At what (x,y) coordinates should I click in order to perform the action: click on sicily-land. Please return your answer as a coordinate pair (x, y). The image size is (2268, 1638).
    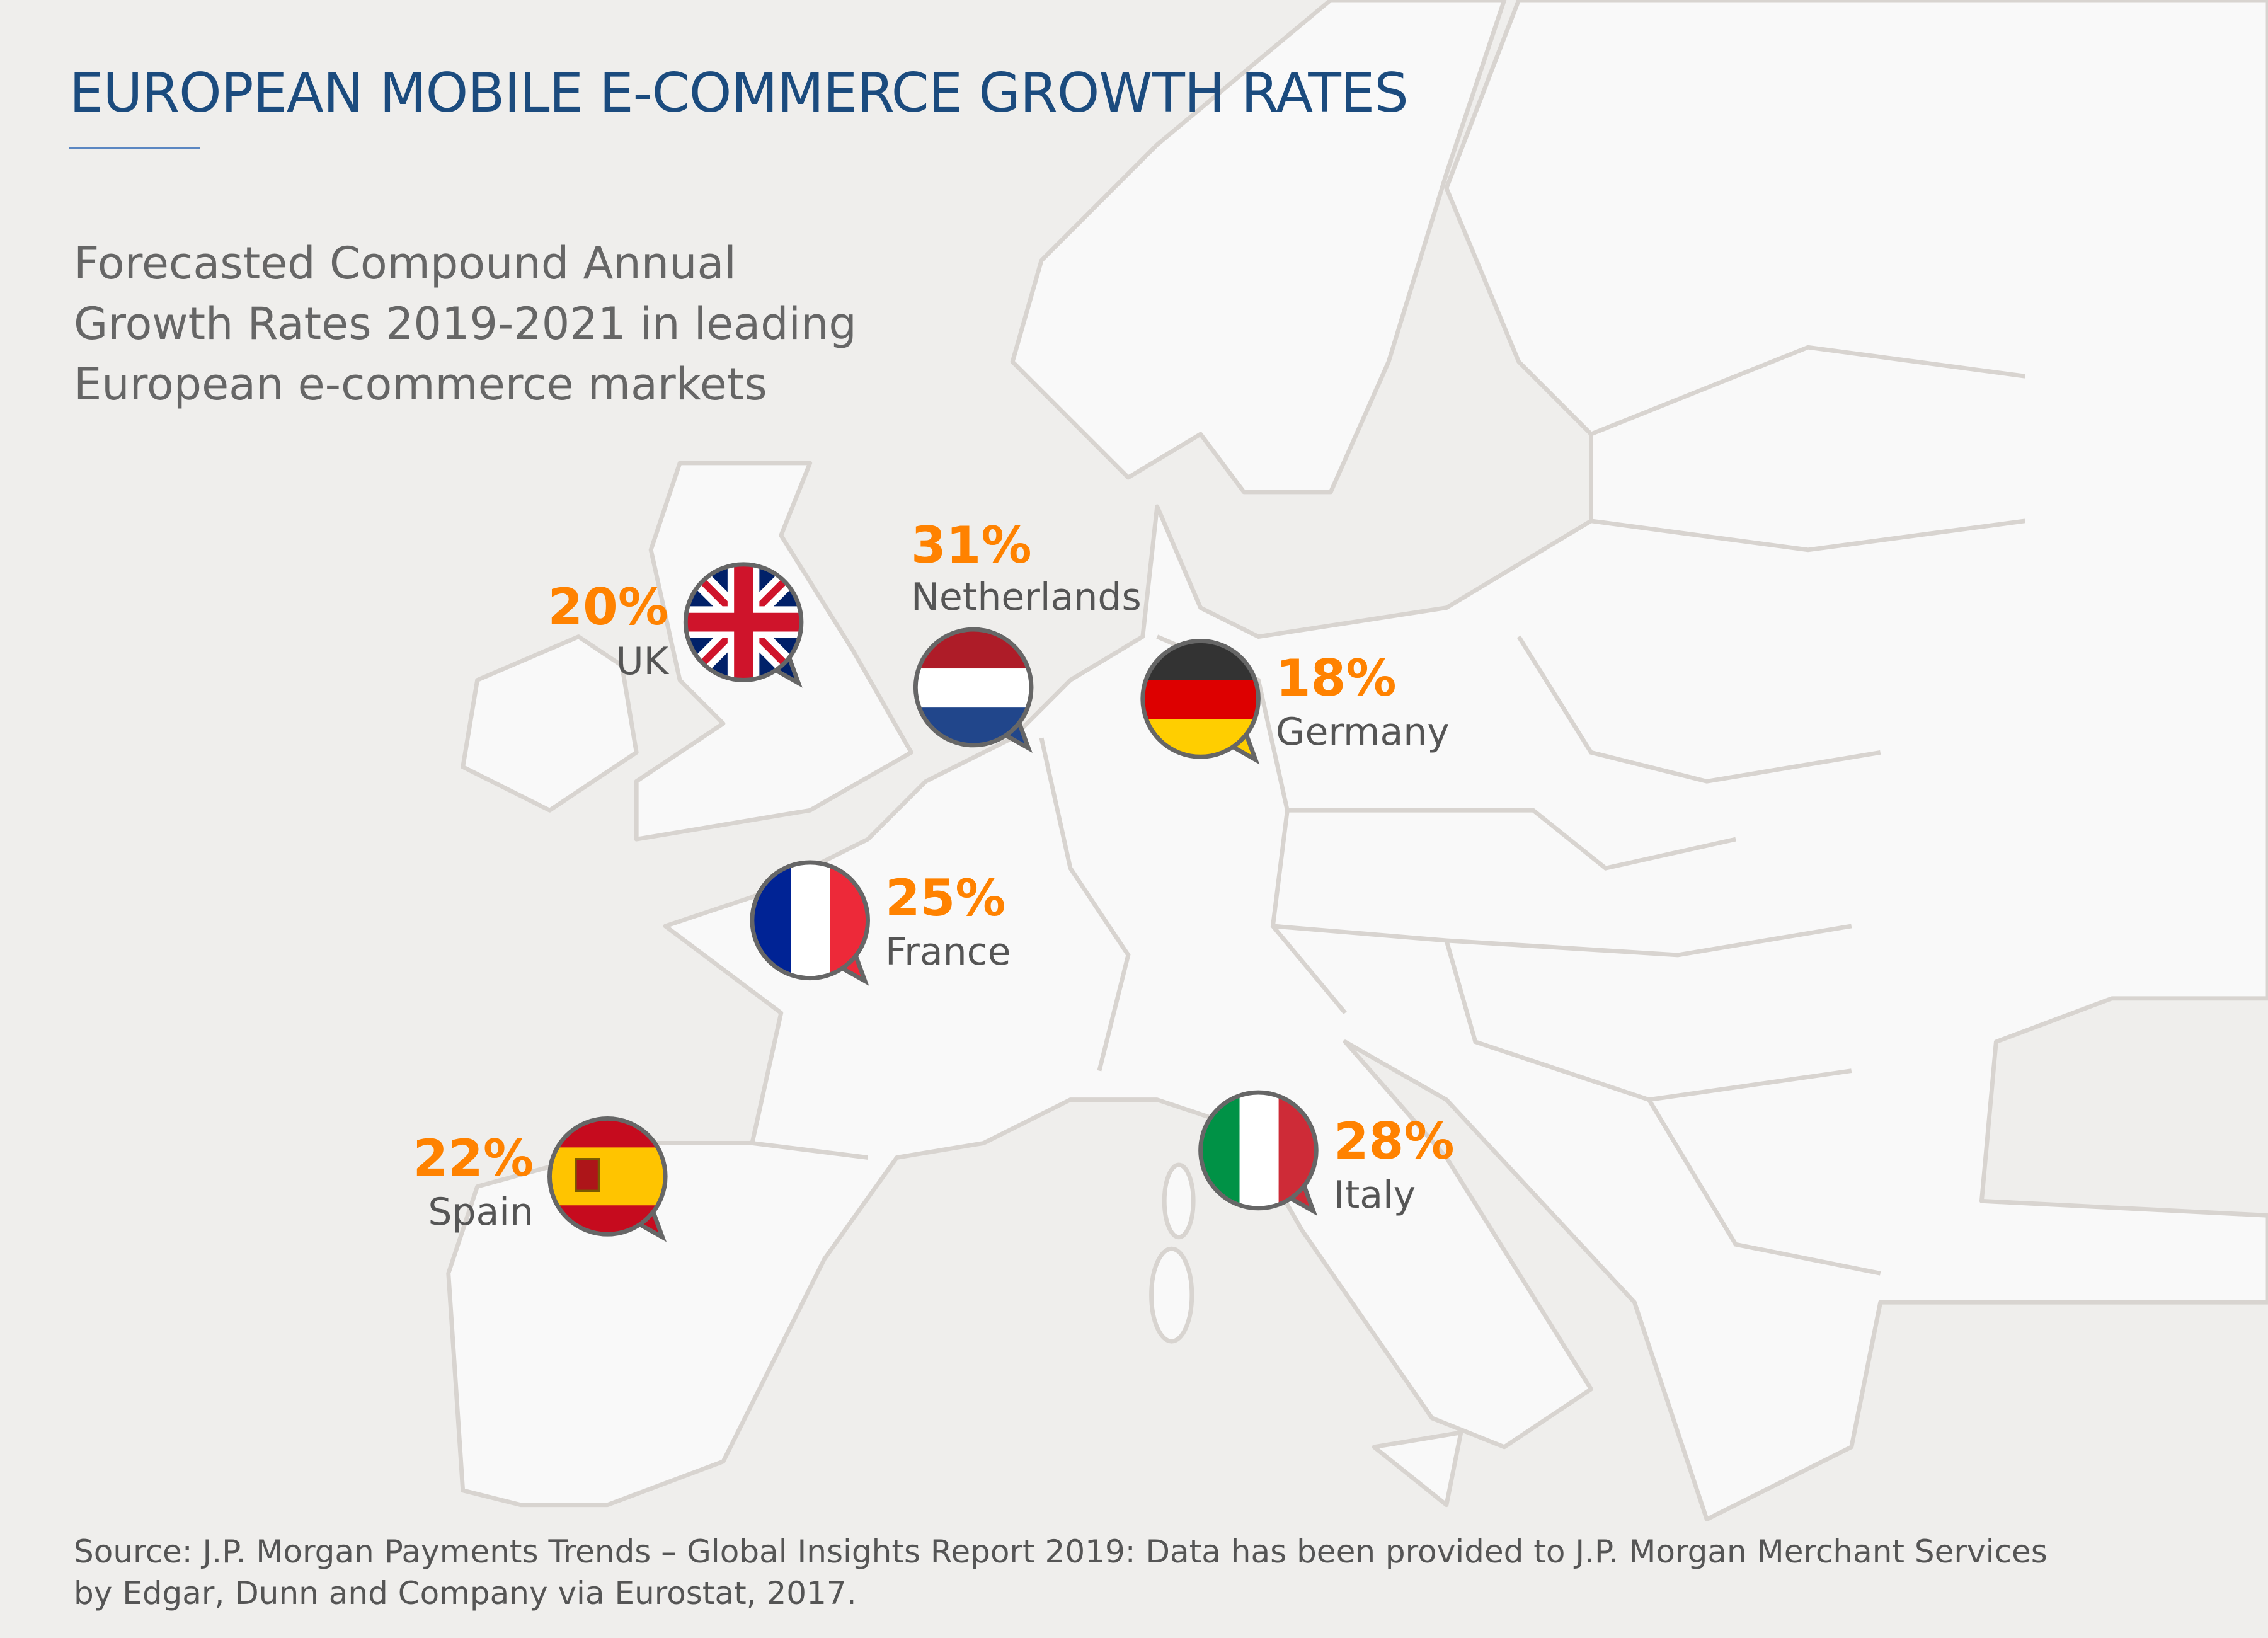
    Looking at the image, I should click on (1417, 1469).